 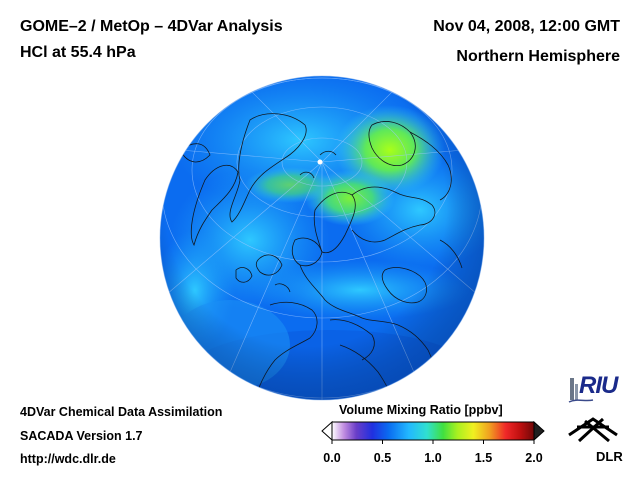 I want to click on colorbar-tick-label: 2.0, so click(x=534, y=458).